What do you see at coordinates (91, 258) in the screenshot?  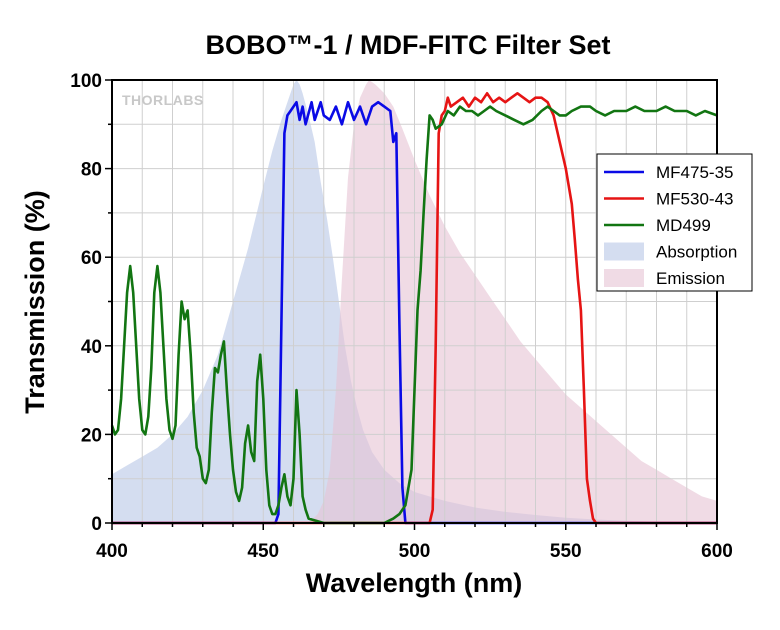 I see `y-tick-label: 60` at bounding box center [91, 258].